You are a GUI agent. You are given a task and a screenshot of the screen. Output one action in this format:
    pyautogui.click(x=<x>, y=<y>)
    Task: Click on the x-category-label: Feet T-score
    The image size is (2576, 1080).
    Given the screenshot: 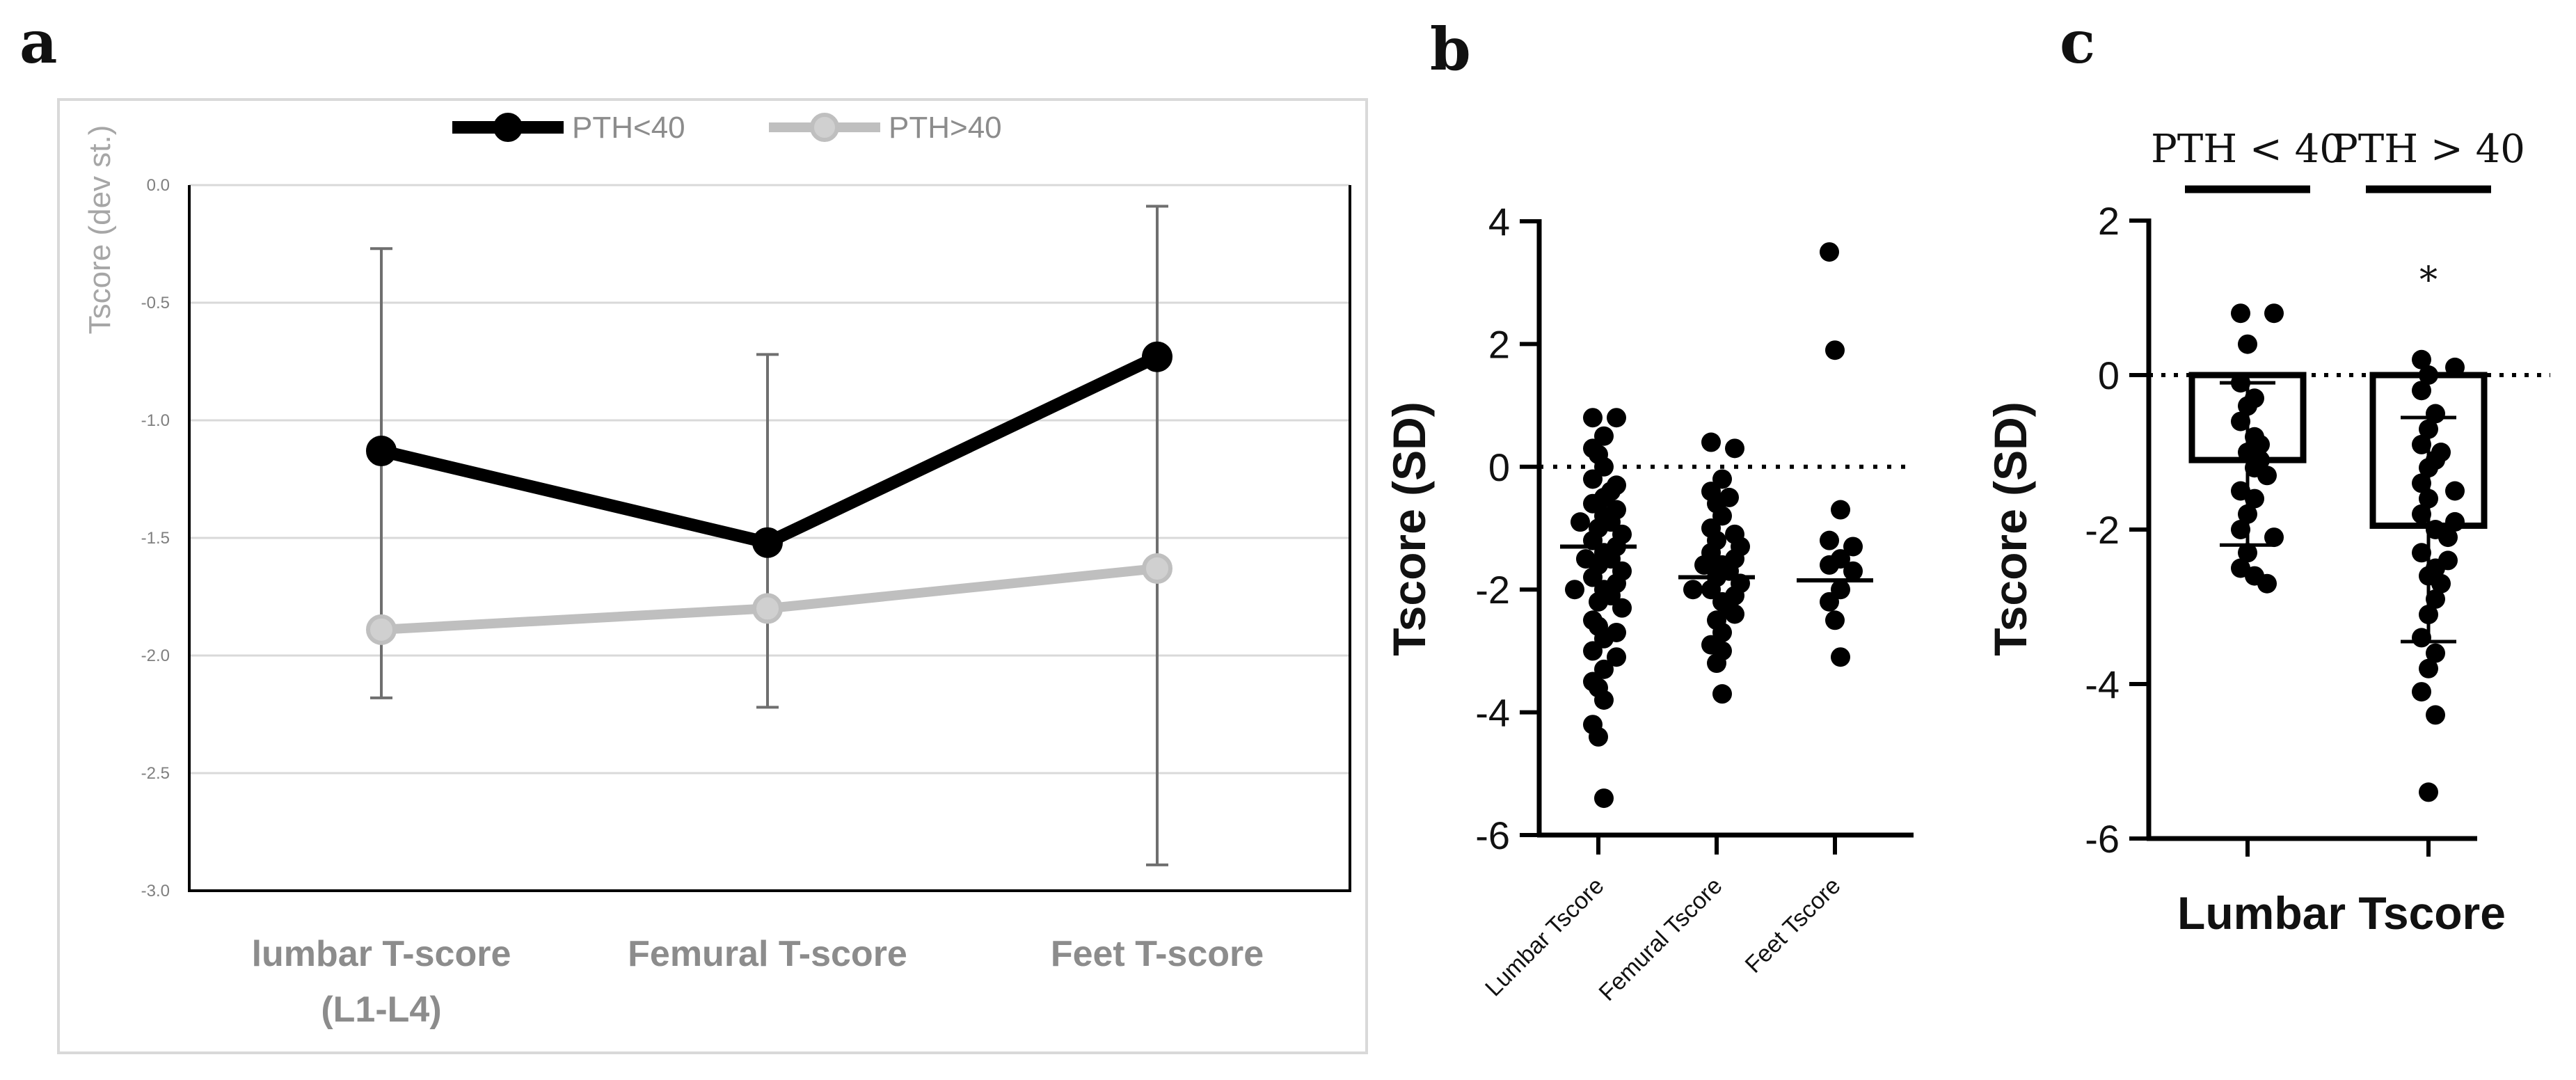 What is the action you would take?
    pyautogui.click(x=1157, y=954)
    